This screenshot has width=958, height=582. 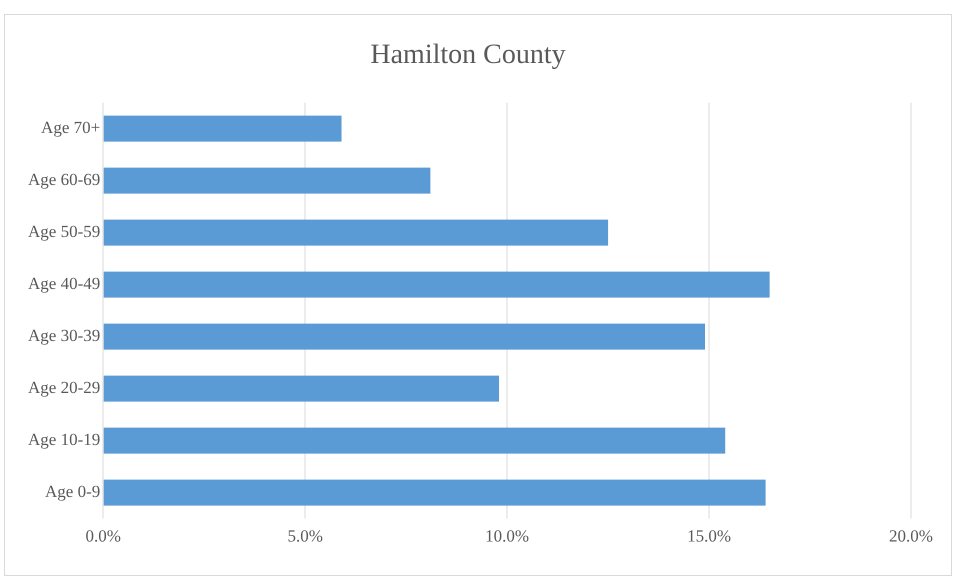 I want to click on x-tick-label: 15.0%, so click(x=709, y=536).